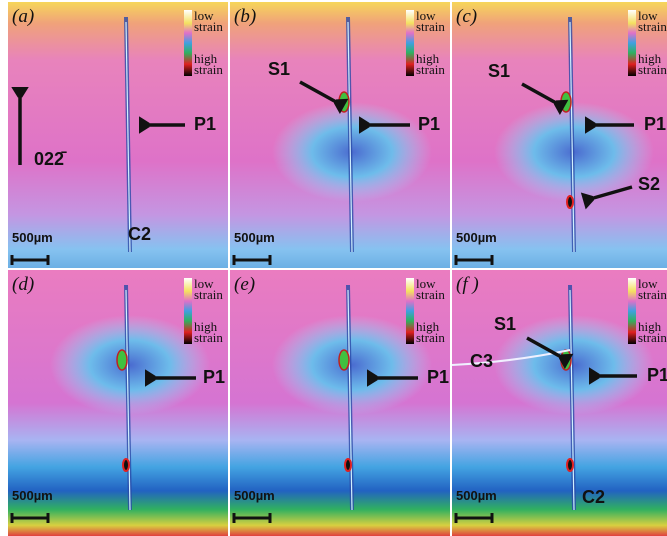  What do you see at coordinates (23, 284) in the screenshot?
I see `panel-label: (d)` at bounding box center [23, 284].